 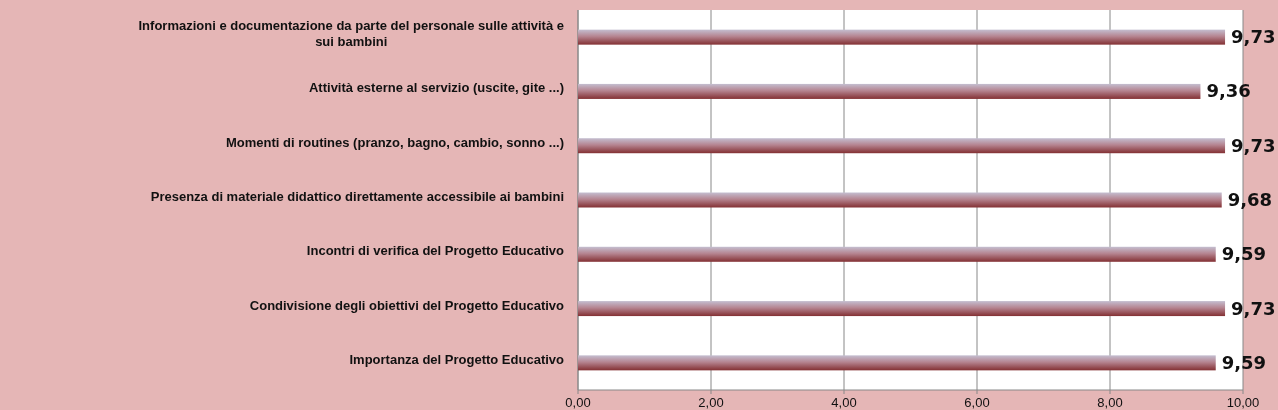 What do you see at coordinates (395, 142) in the screenshot?
I see `y-tick-label: Momenti di routines (pranzo, bagno, cambio, sonno ...)` at bounding box center [395, 142].